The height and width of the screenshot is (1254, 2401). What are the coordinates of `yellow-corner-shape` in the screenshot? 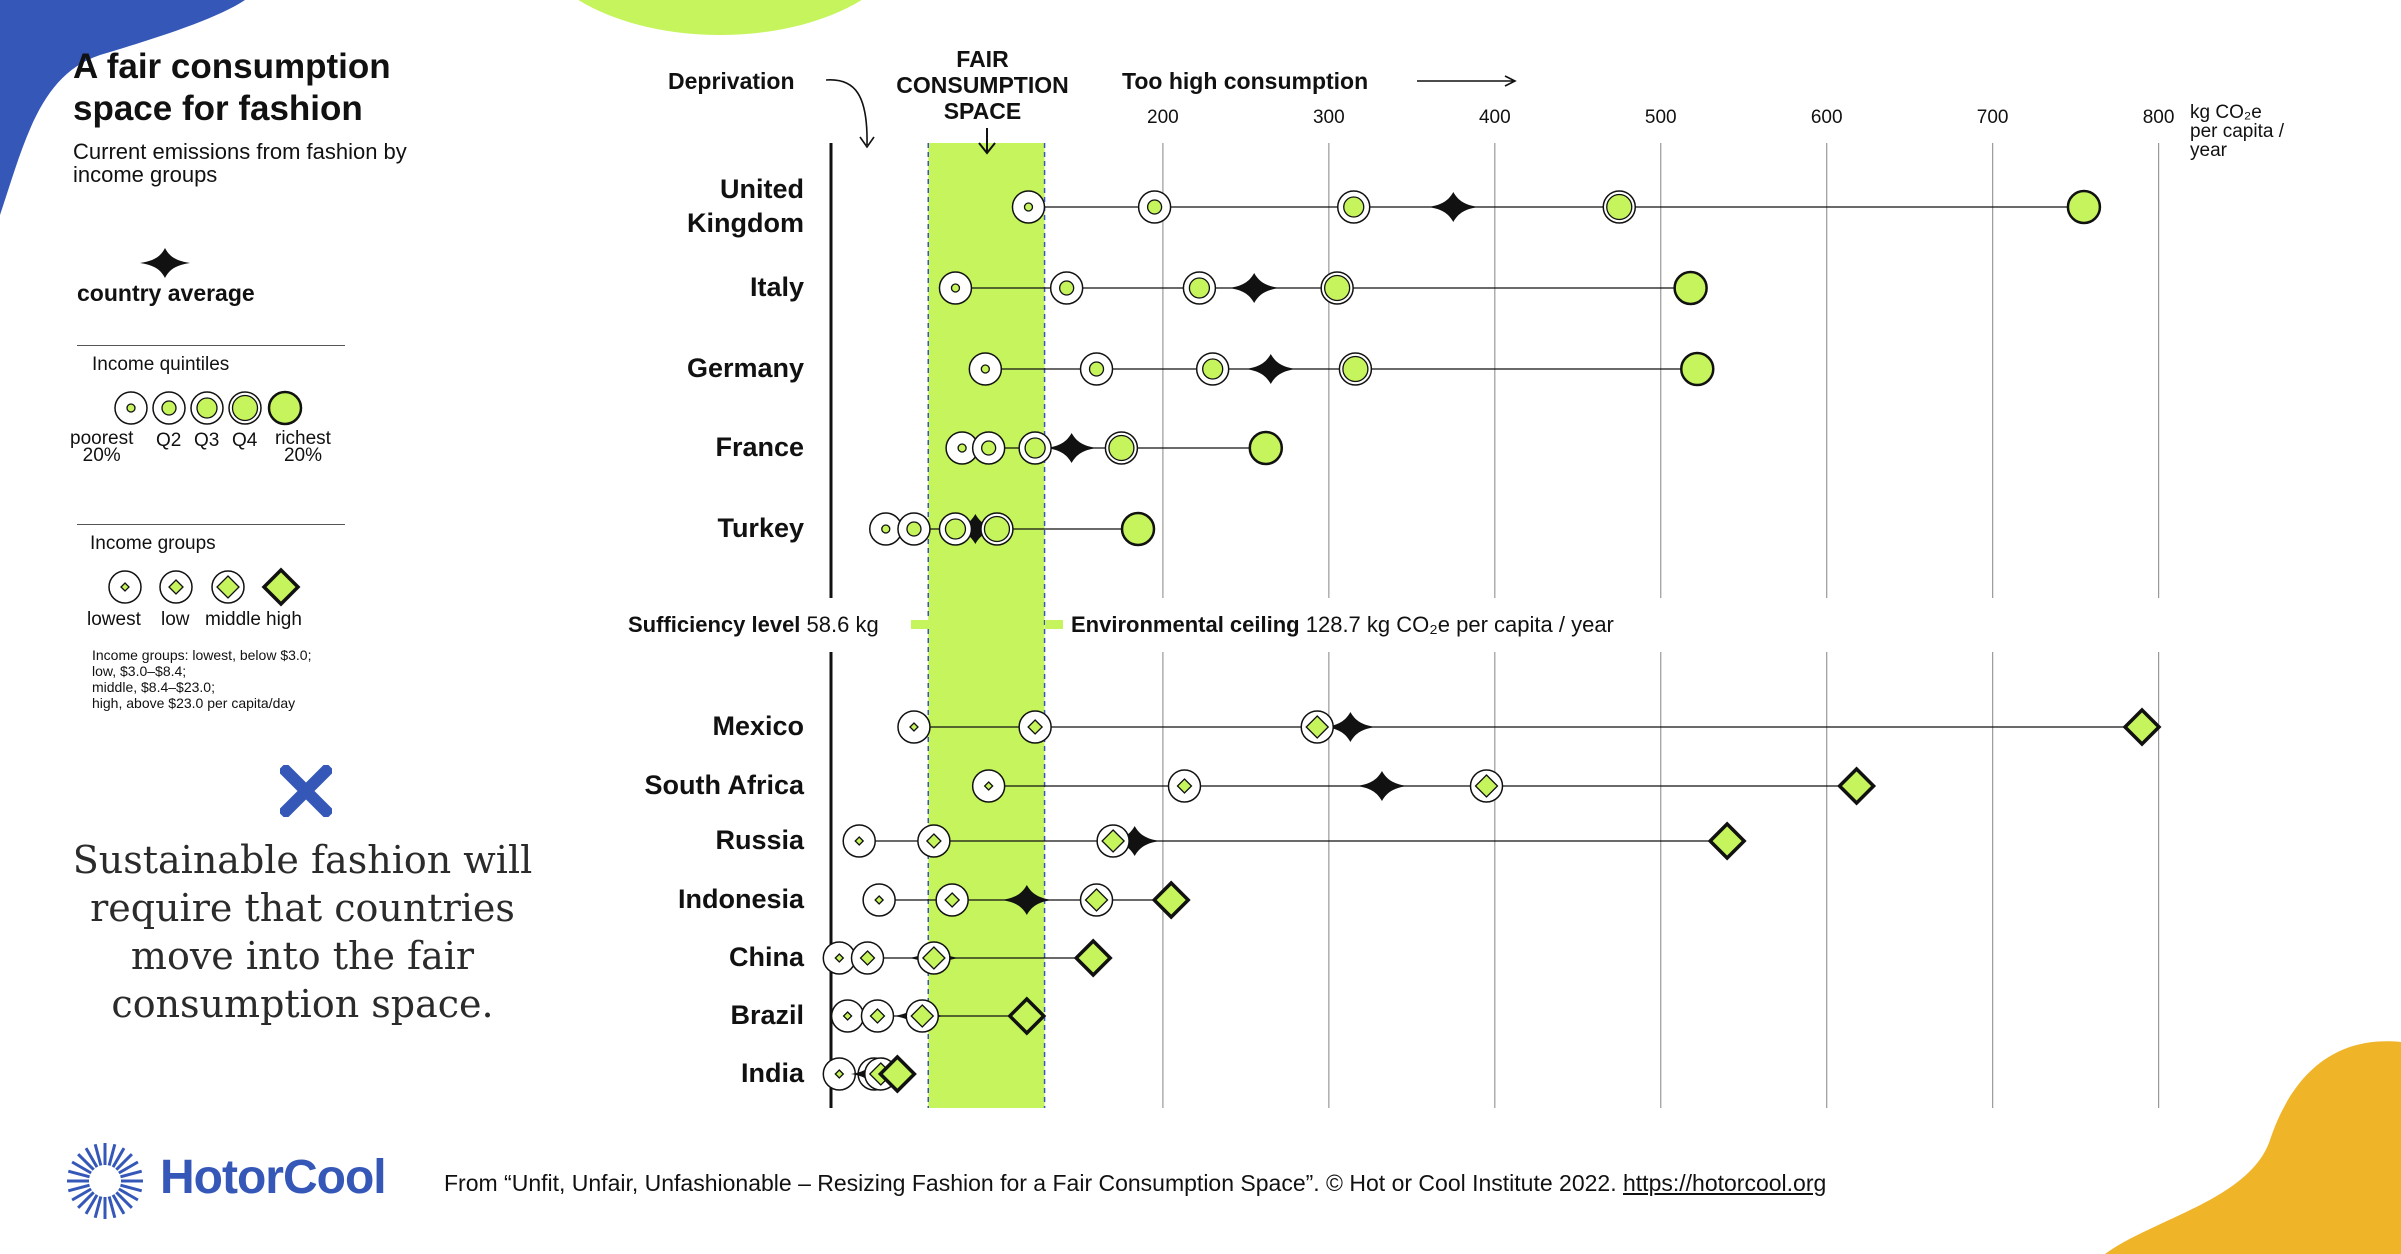 It's located at (2253, 1147).